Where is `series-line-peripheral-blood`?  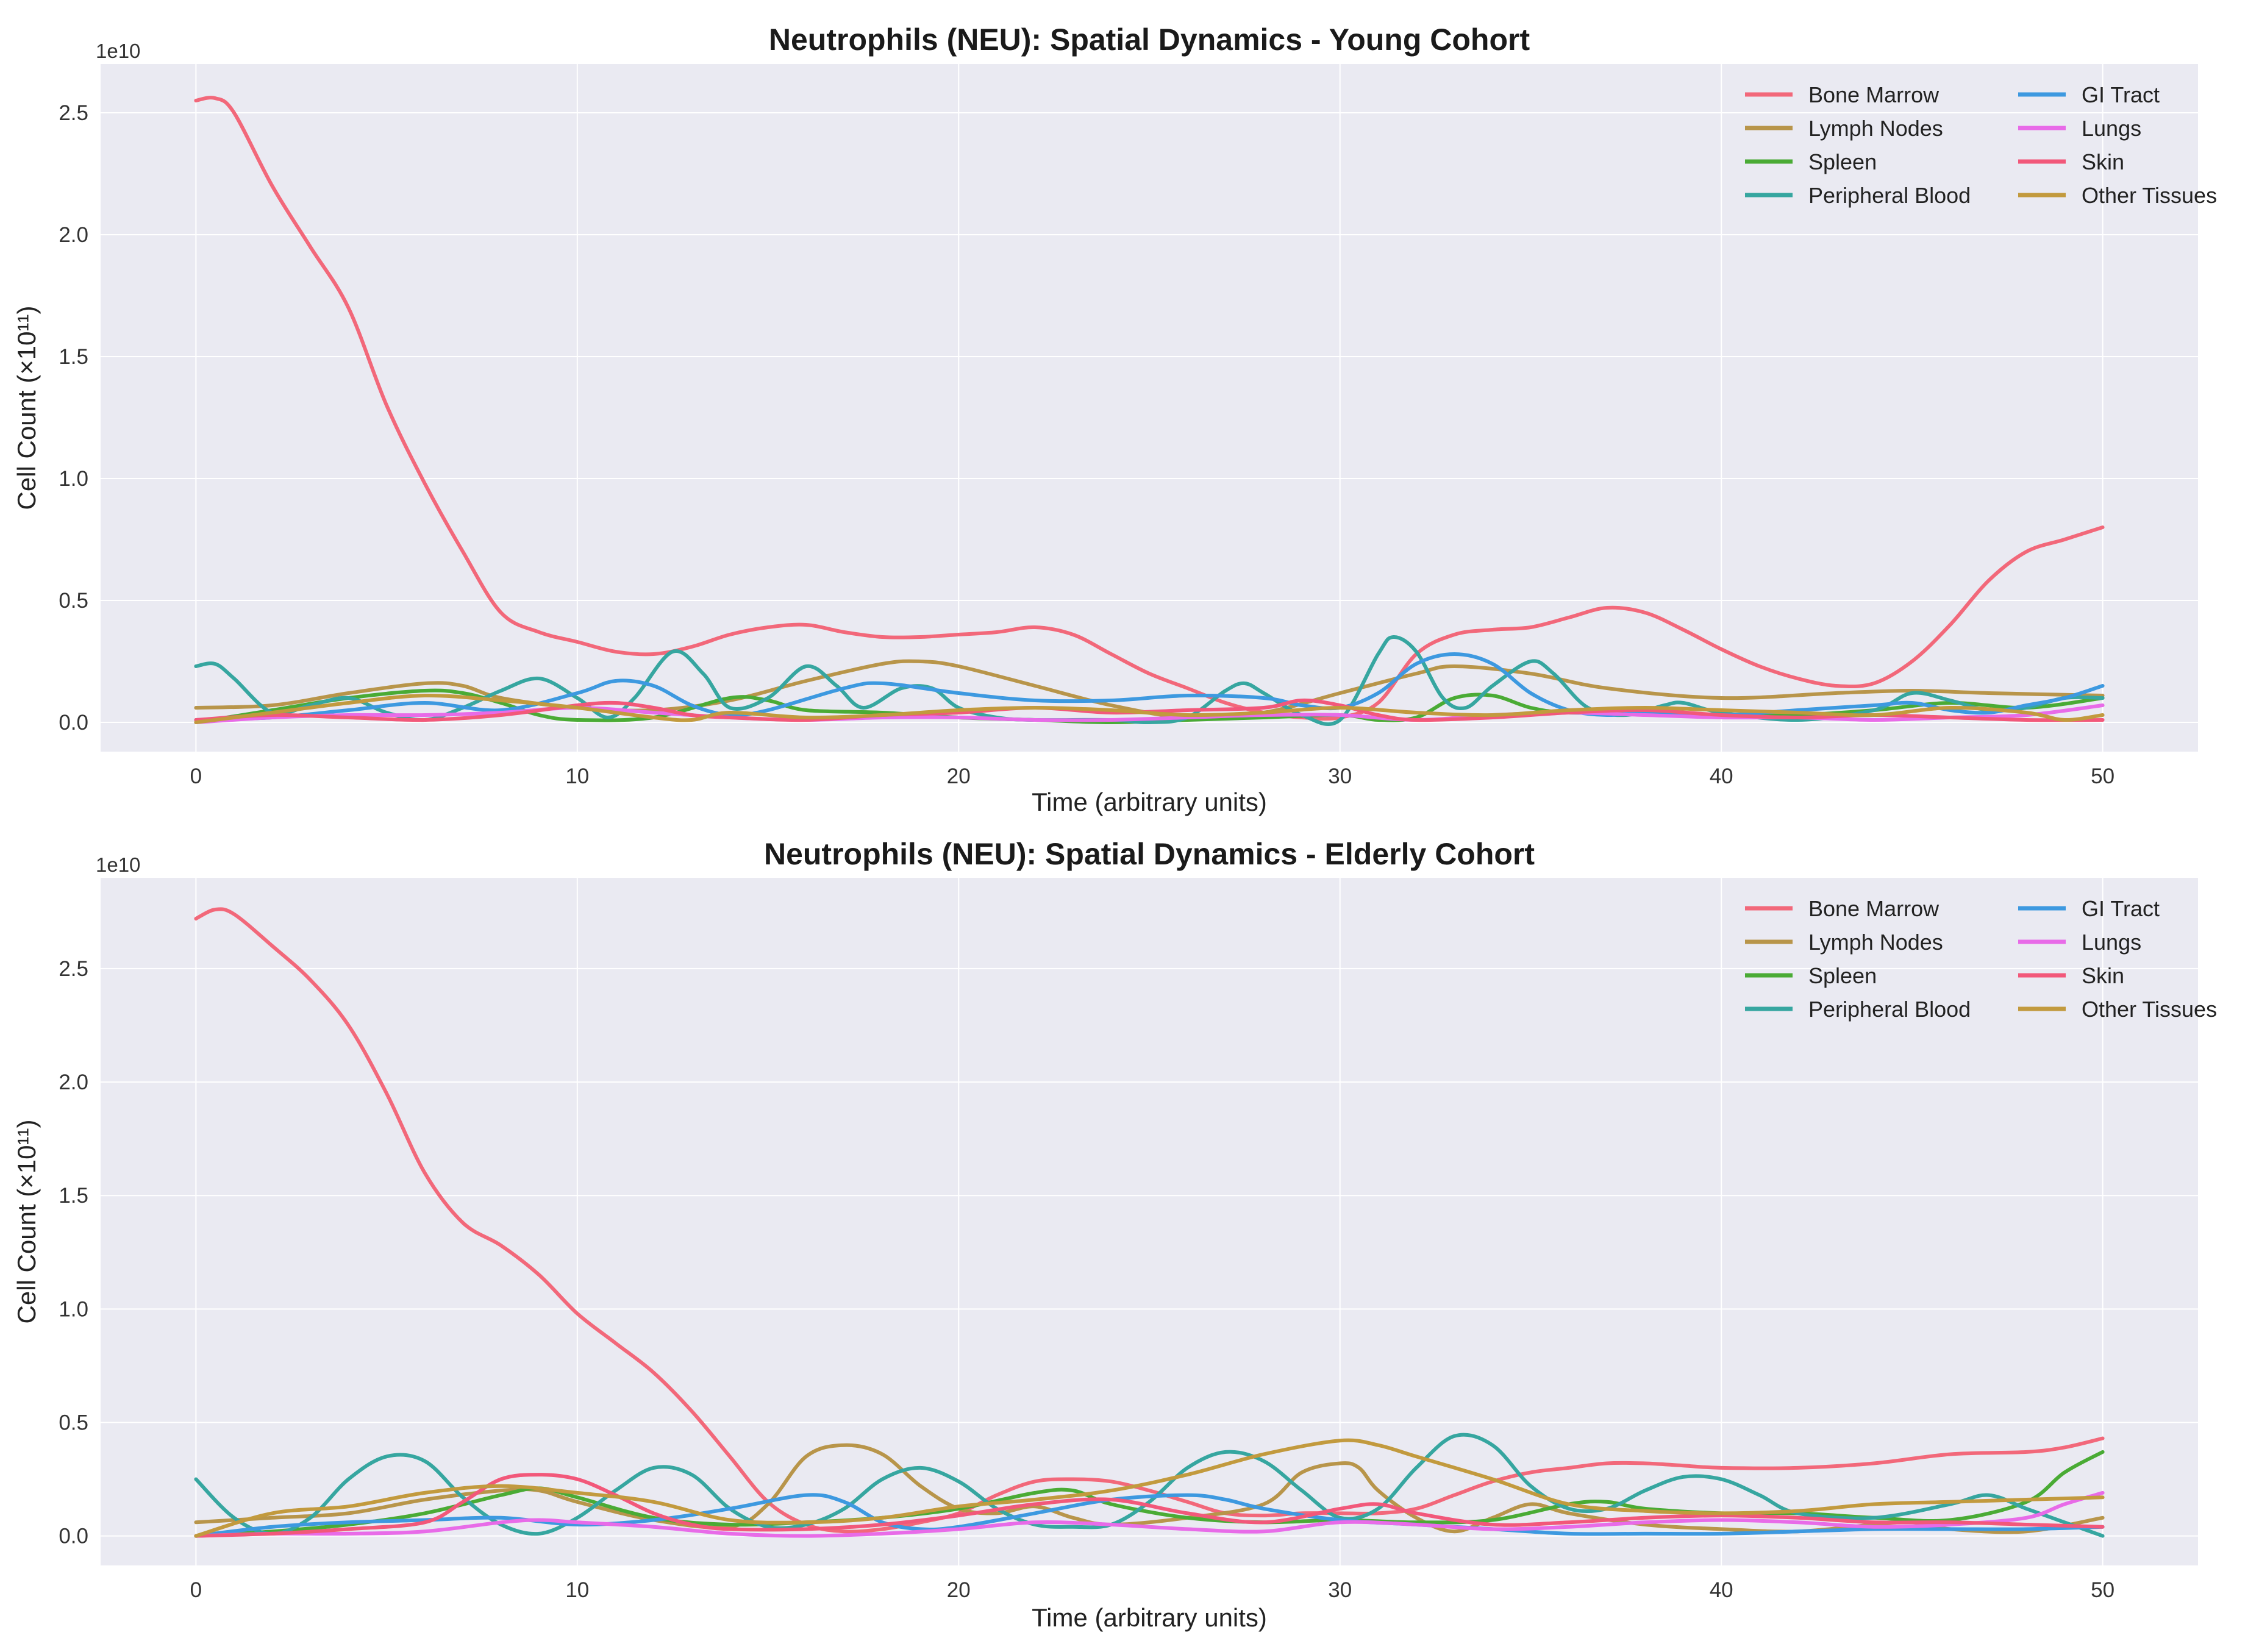
series-line-peripheral-blood is located at coordinates (1149, 680).